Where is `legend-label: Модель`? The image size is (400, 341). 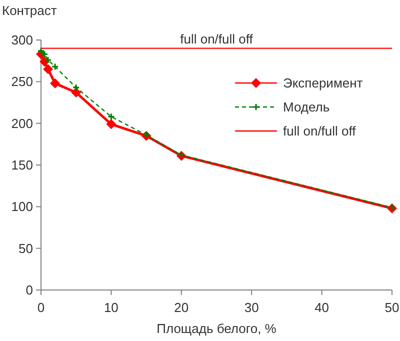 legend-label: Модель is located at coordinates (306, 107).